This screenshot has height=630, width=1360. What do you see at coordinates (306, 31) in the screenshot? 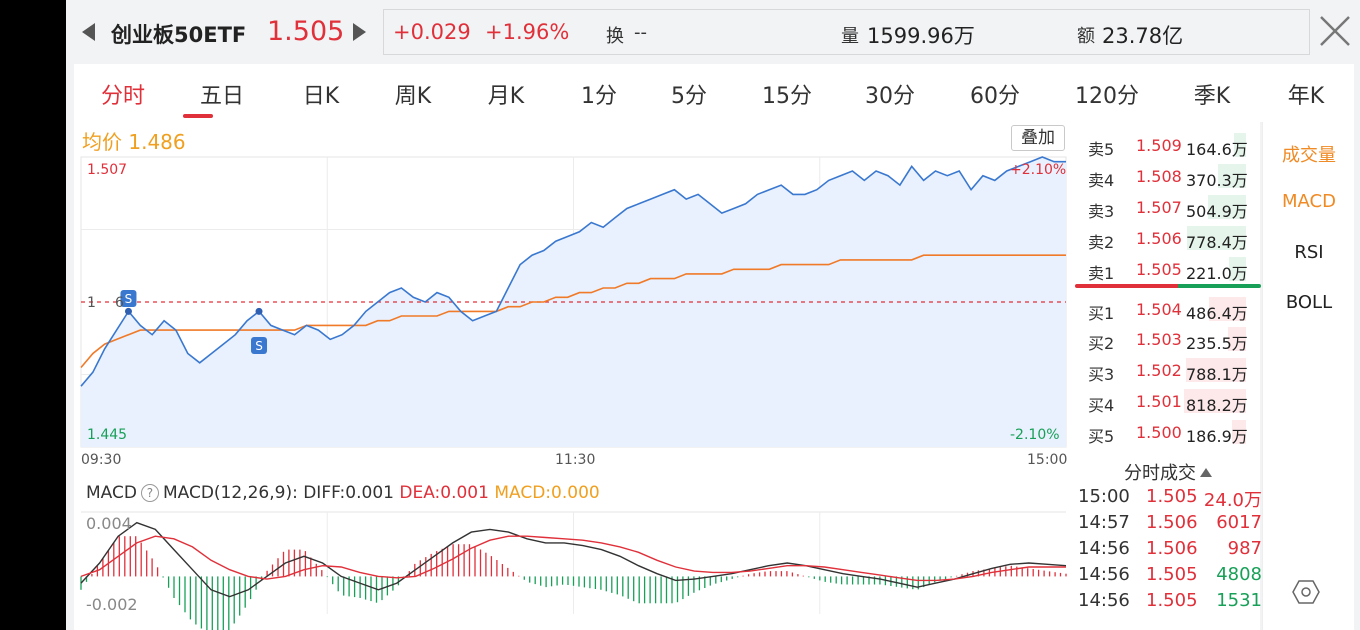
I see `current-price: 1.505` at bounding box center [306, 31].